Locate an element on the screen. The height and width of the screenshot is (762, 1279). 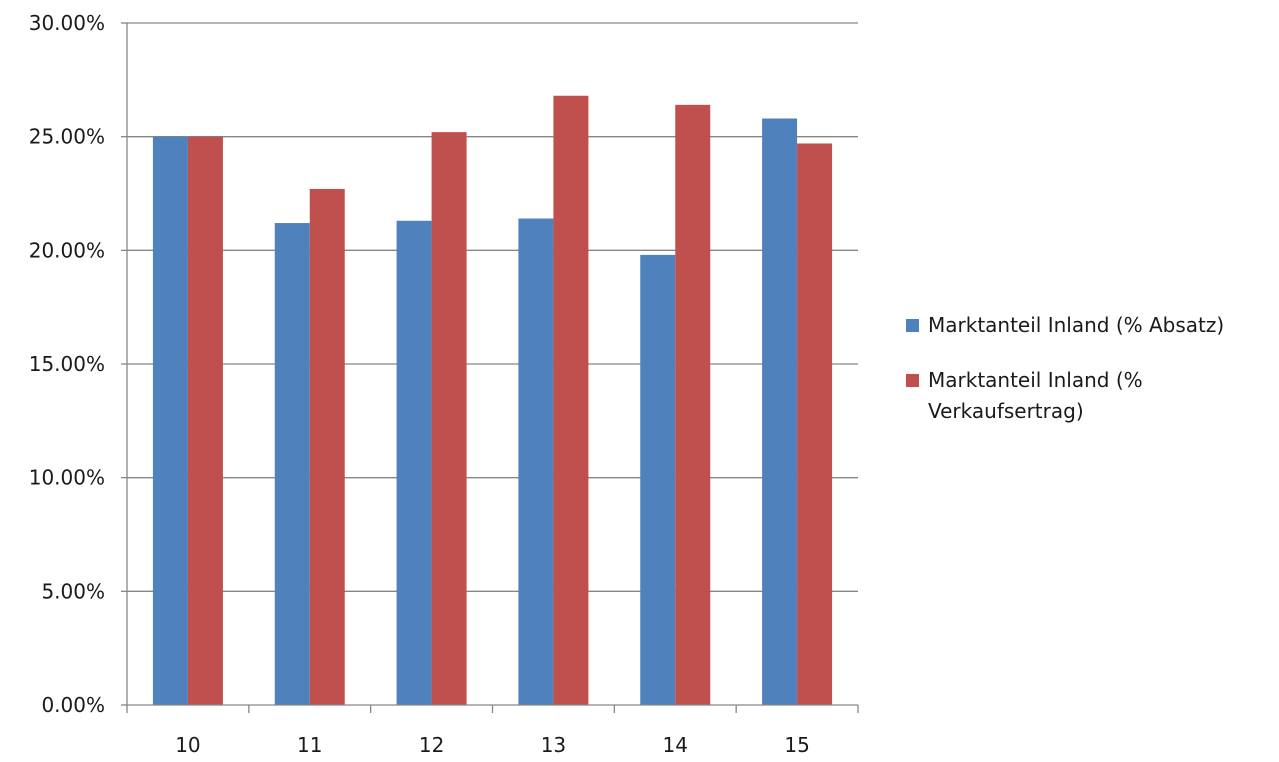
x-tick-label: 13 is located at coordinates (553, 745).